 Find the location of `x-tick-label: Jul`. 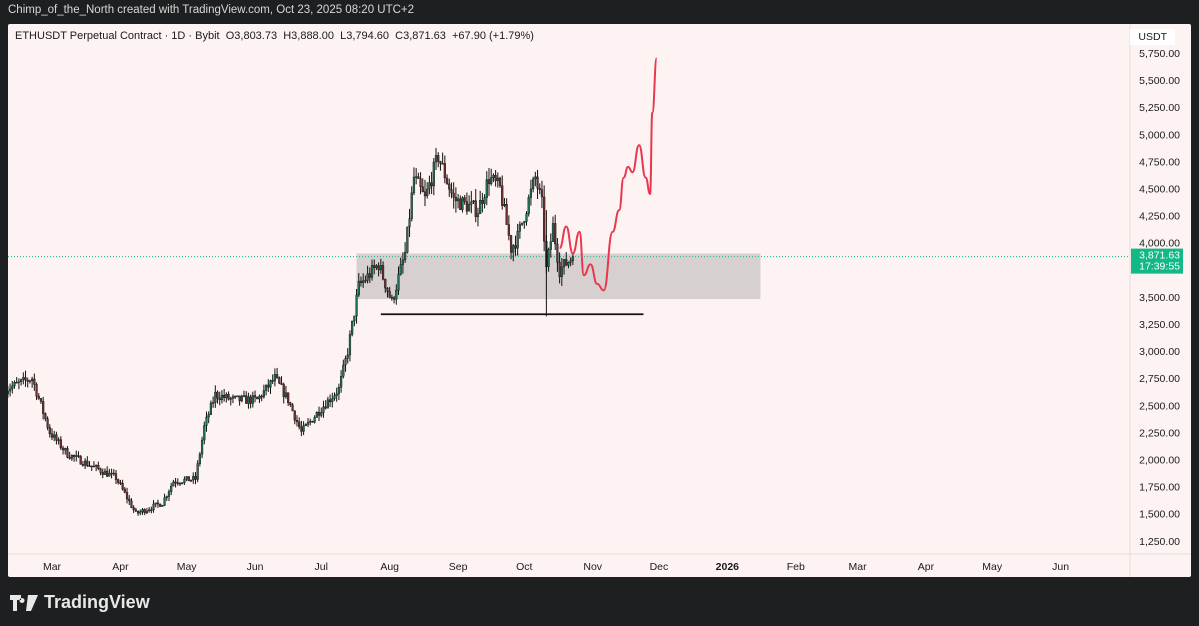

x-tick-label: Jul is located at coordinates (321, 567).